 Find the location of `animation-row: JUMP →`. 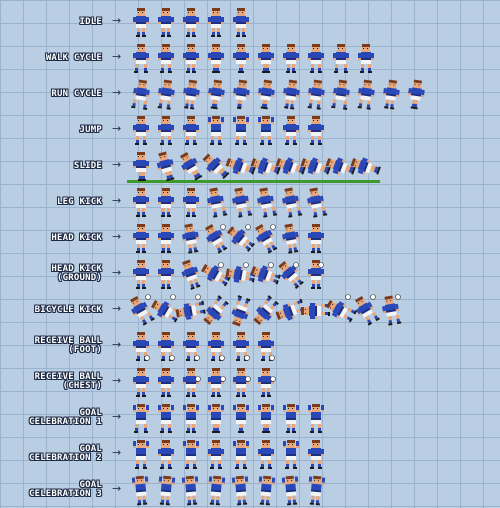

animation-row: JUMP → is located at coordinates (250, 130).